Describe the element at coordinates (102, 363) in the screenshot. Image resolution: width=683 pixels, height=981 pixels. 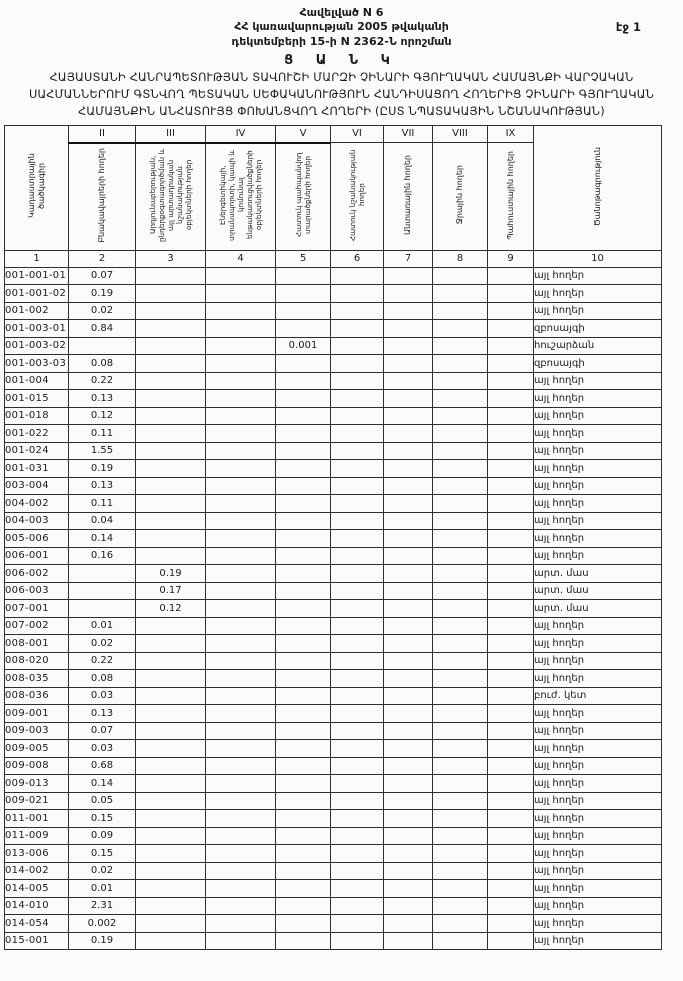
I see `cell-value-col2: 0.08` at that location.